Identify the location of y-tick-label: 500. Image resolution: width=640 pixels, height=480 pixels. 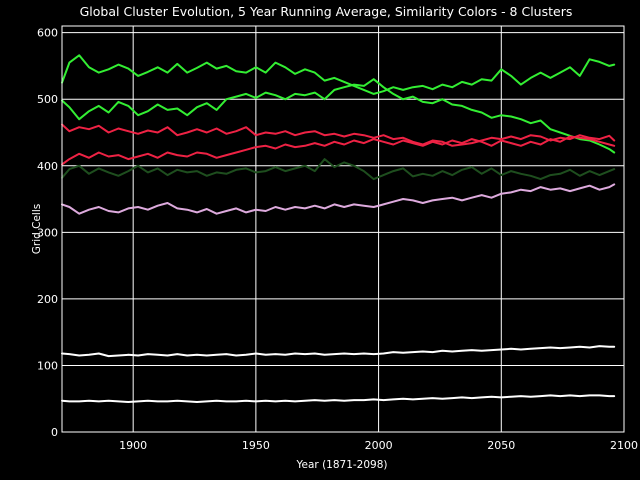
(47, 99).